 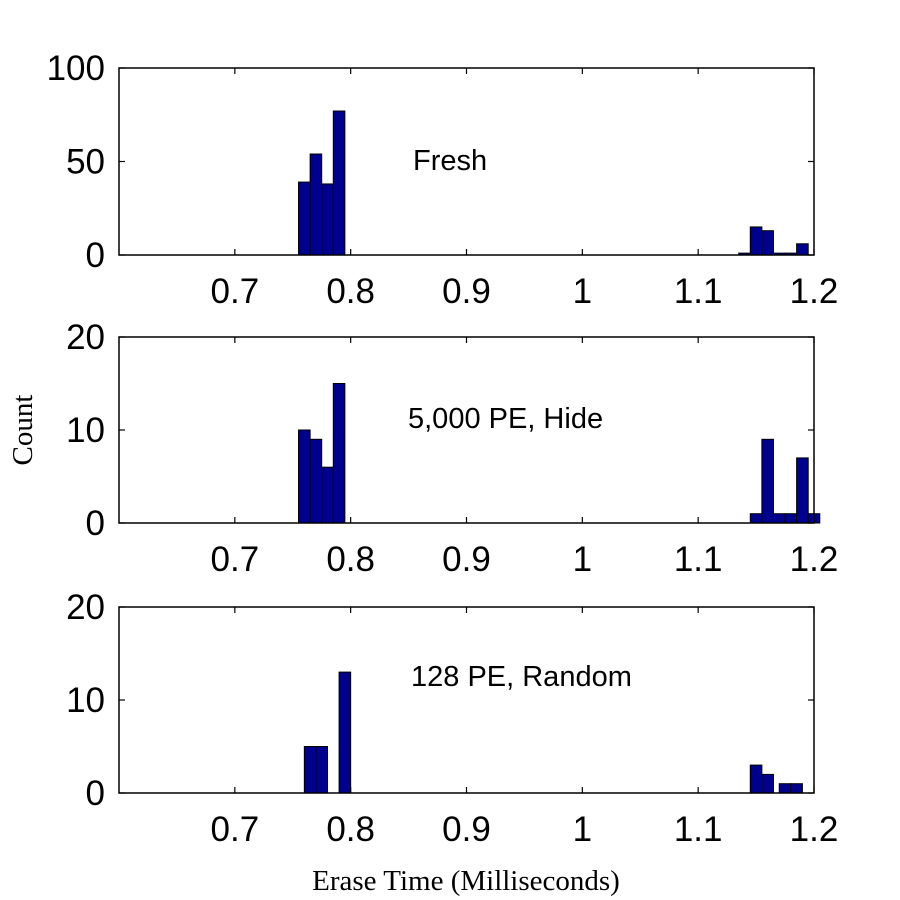 I want to click on panel-annotation: 5,000 PE, Hide, so click(x=505, y=419).